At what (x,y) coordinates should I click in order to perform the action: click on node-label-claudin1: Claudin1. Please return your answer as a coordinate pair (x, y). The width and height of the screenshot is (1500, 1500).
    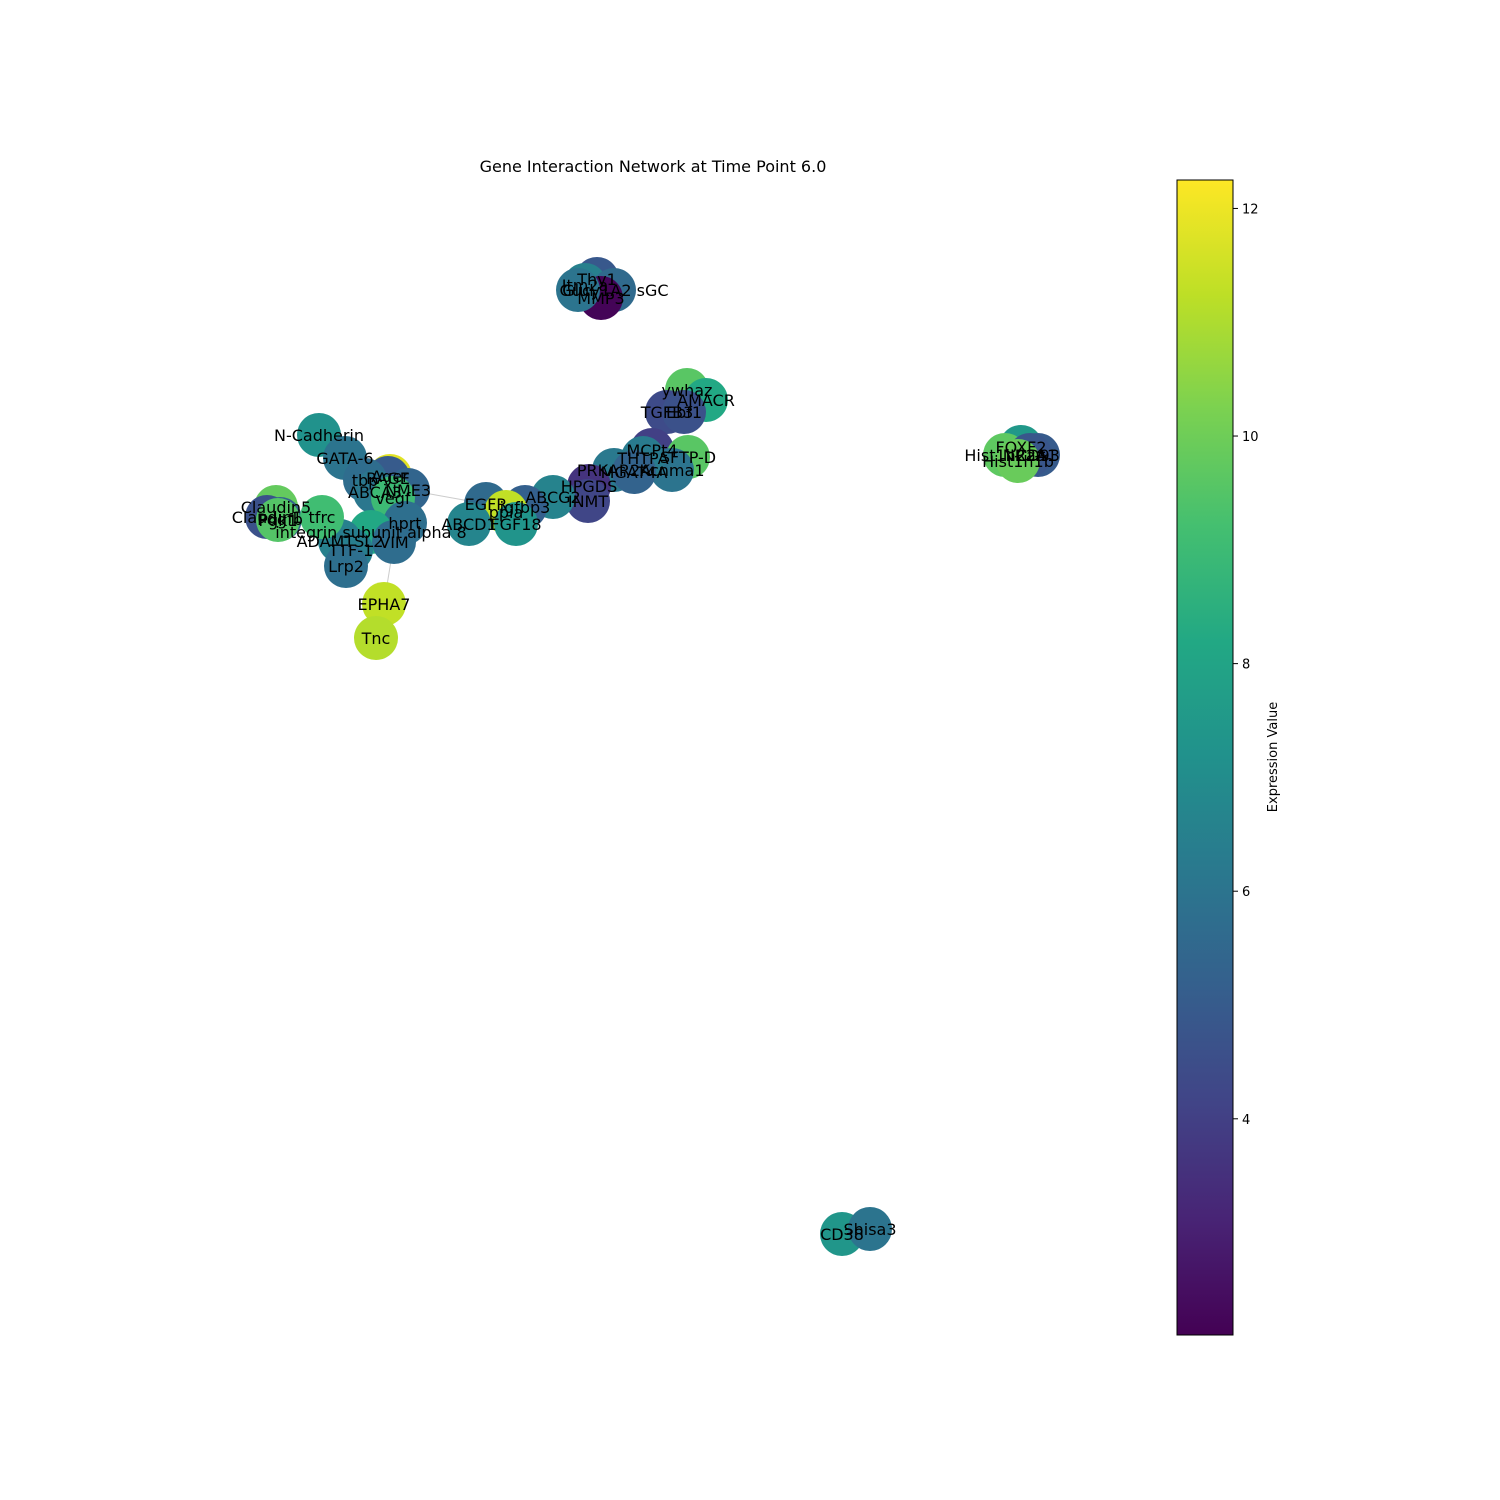
    Looking at the image, I should click on (267, 517).